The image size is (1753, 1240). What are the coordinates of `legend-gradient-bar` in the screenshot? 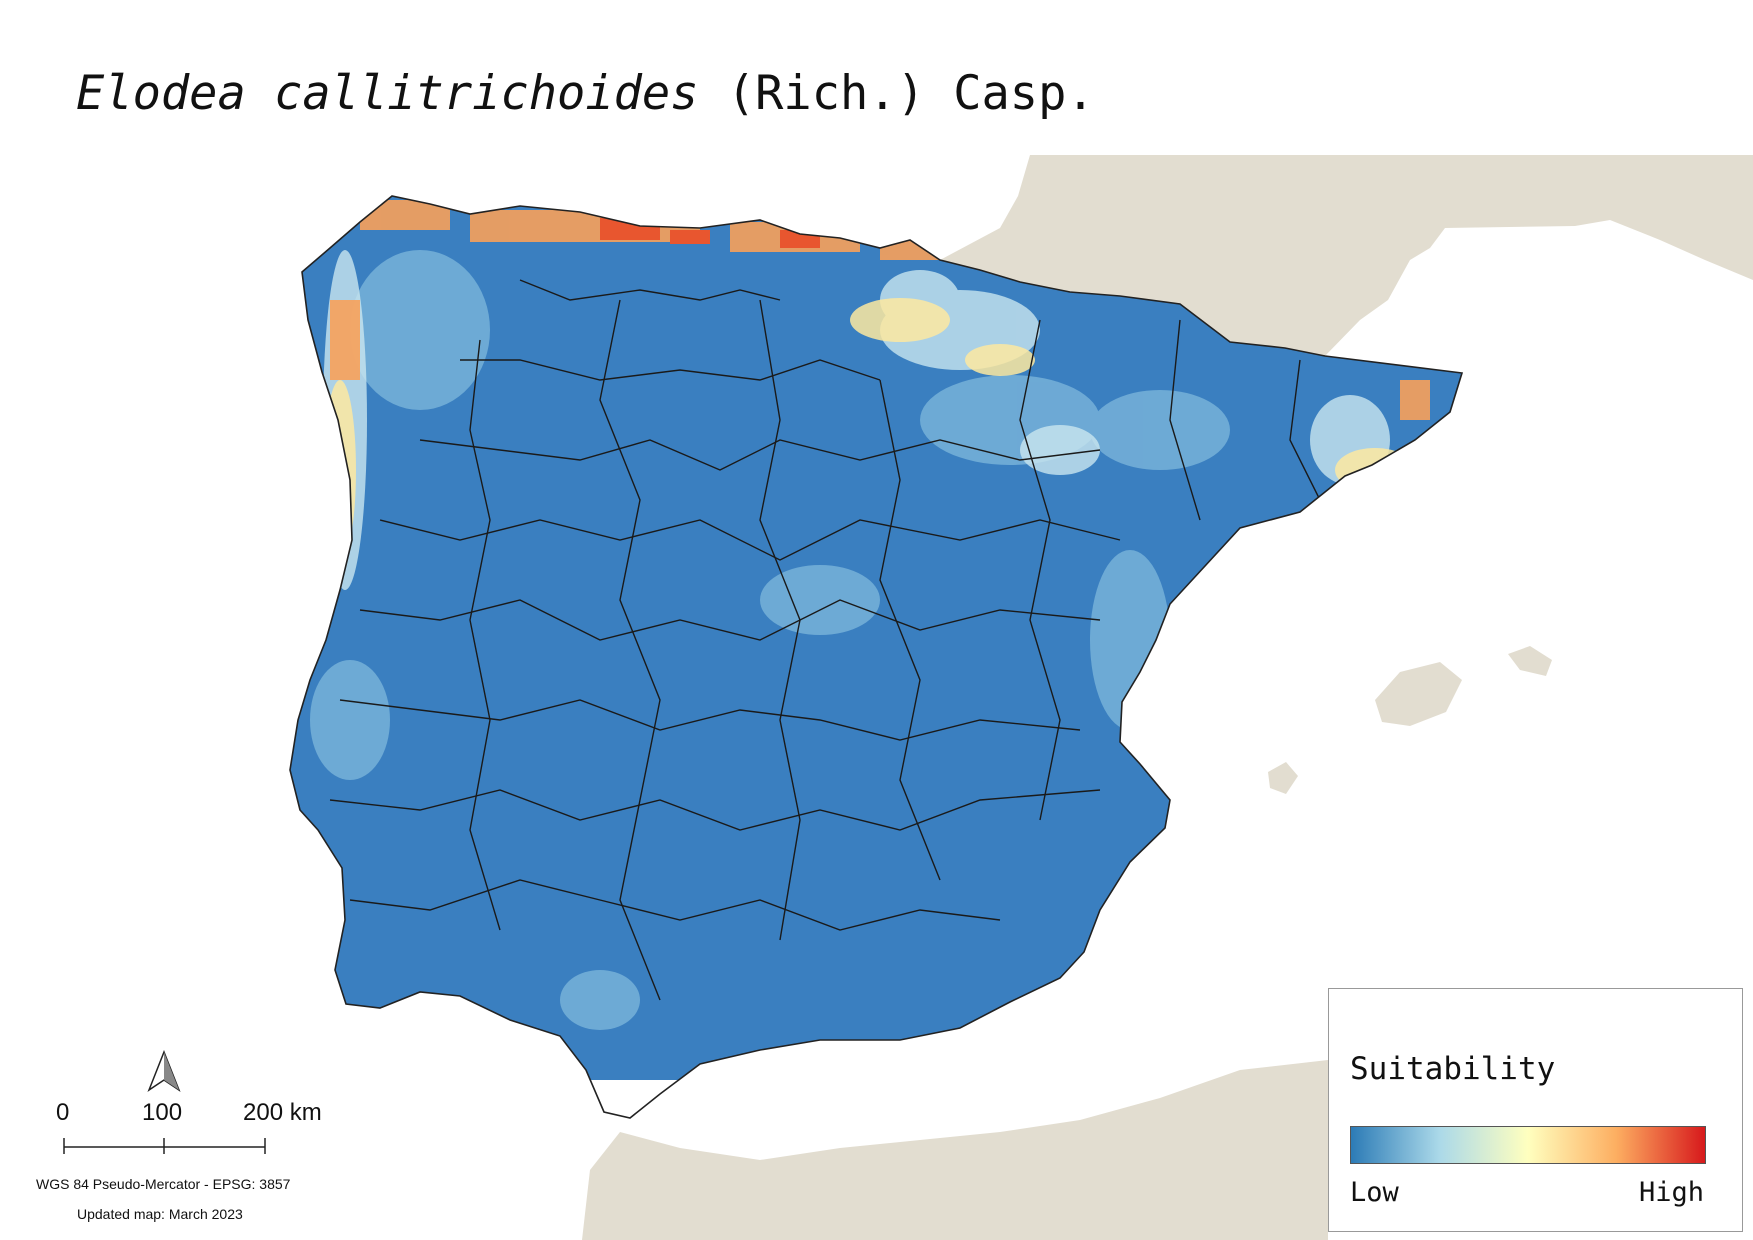 It's located at (1528, 1145).